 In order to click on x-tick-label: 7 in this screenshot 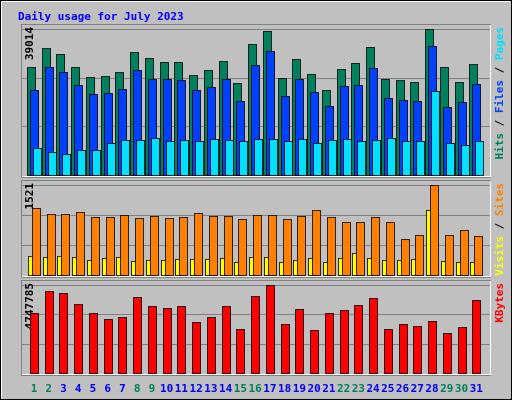, I will do `click(122, 388)`.